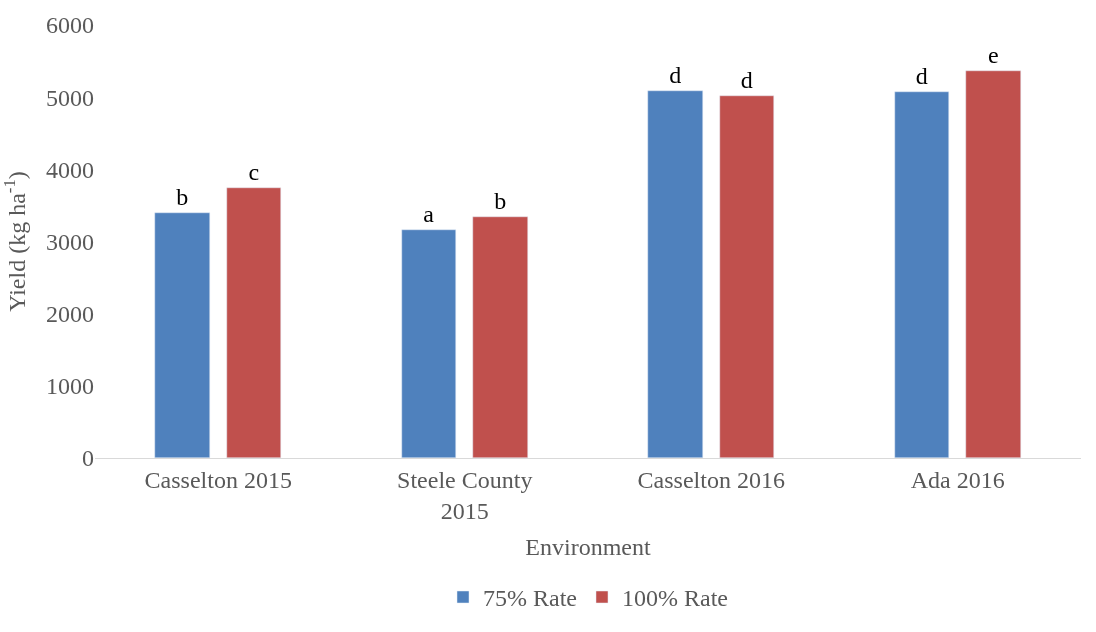 The height and width of the screenshot is (632, 1096). What do you see at coordinates (70, 97) in the screenshot?
I see `y-tick-label: 5000` at bounding box center [70, 97].